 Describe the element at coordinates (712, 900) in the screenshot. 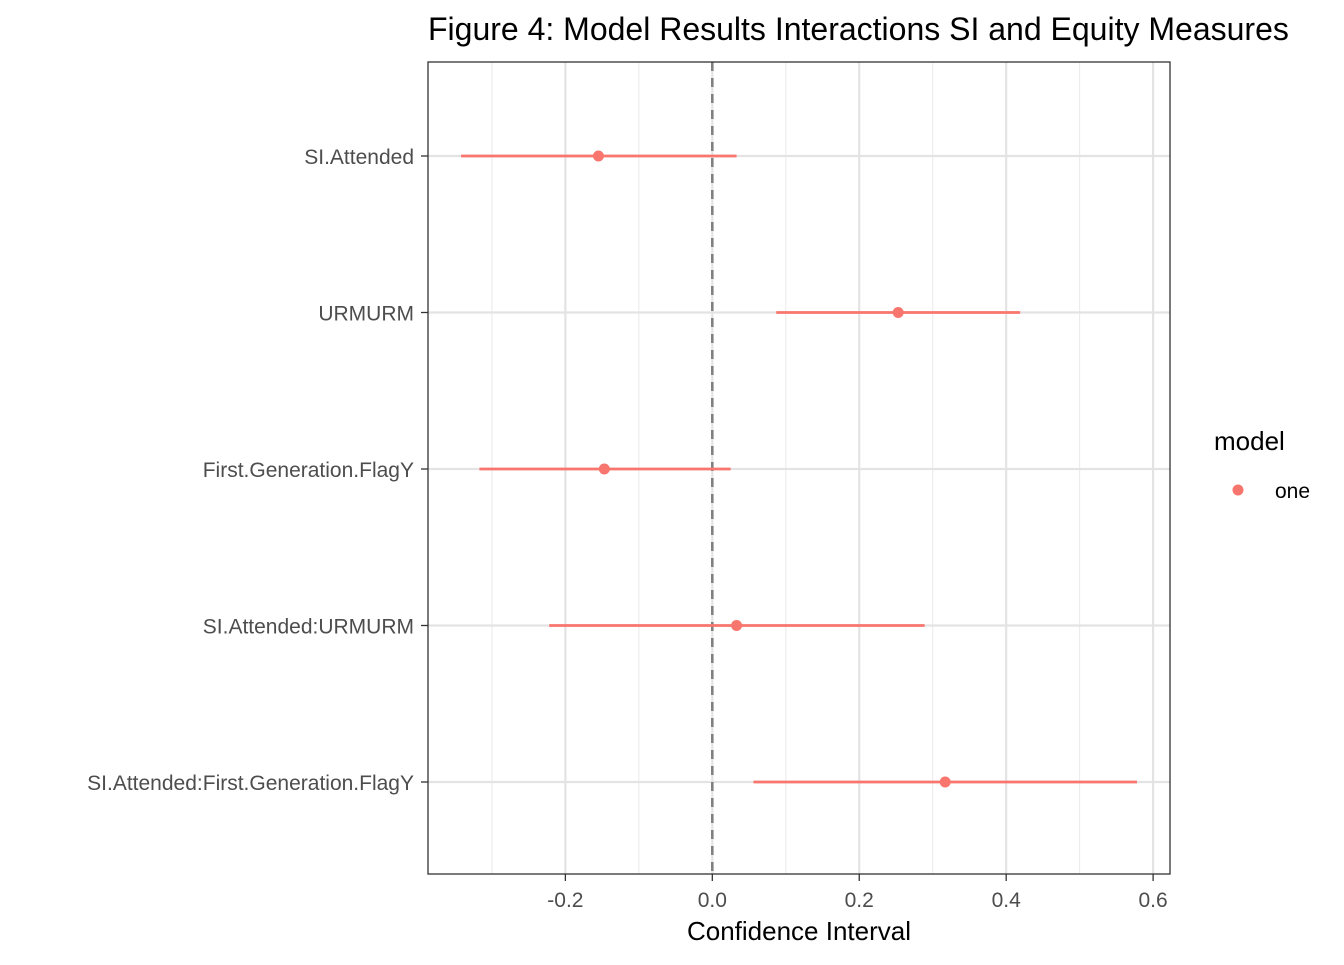

I see `x-tick-label: 0.0` at that location.